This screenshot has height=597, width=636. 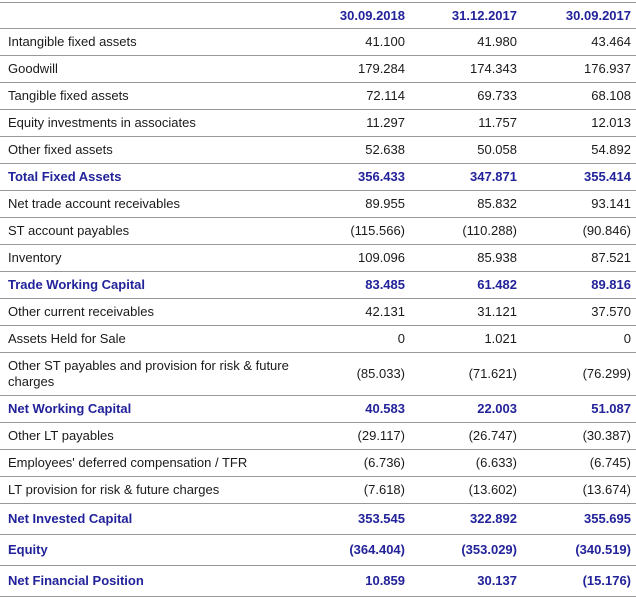 I want to click on table-row: Assets Held for Sale 0 1.021 0, so click(x=318, y=339).